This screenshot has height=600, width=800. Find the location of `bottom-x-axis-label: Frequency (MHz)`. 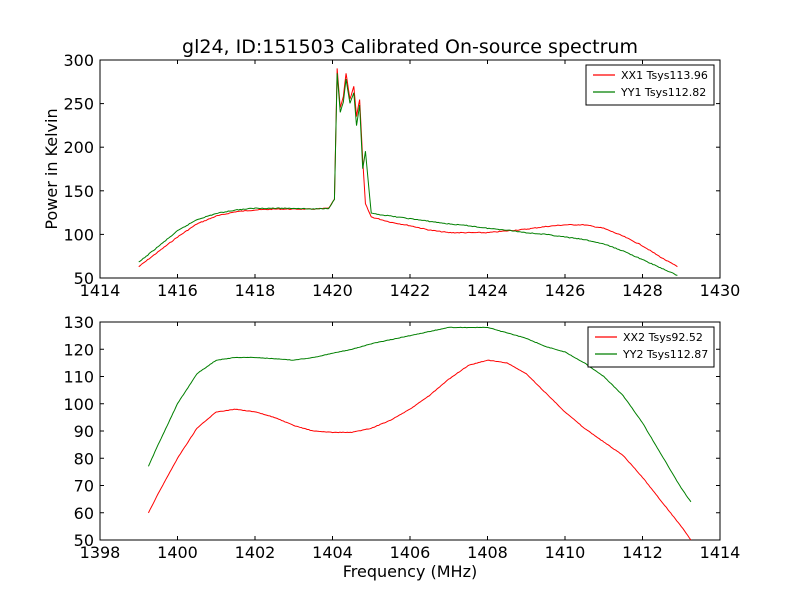

bottom-x-axis-label: Frequency (MHz) is located at coordinates (410, 571).